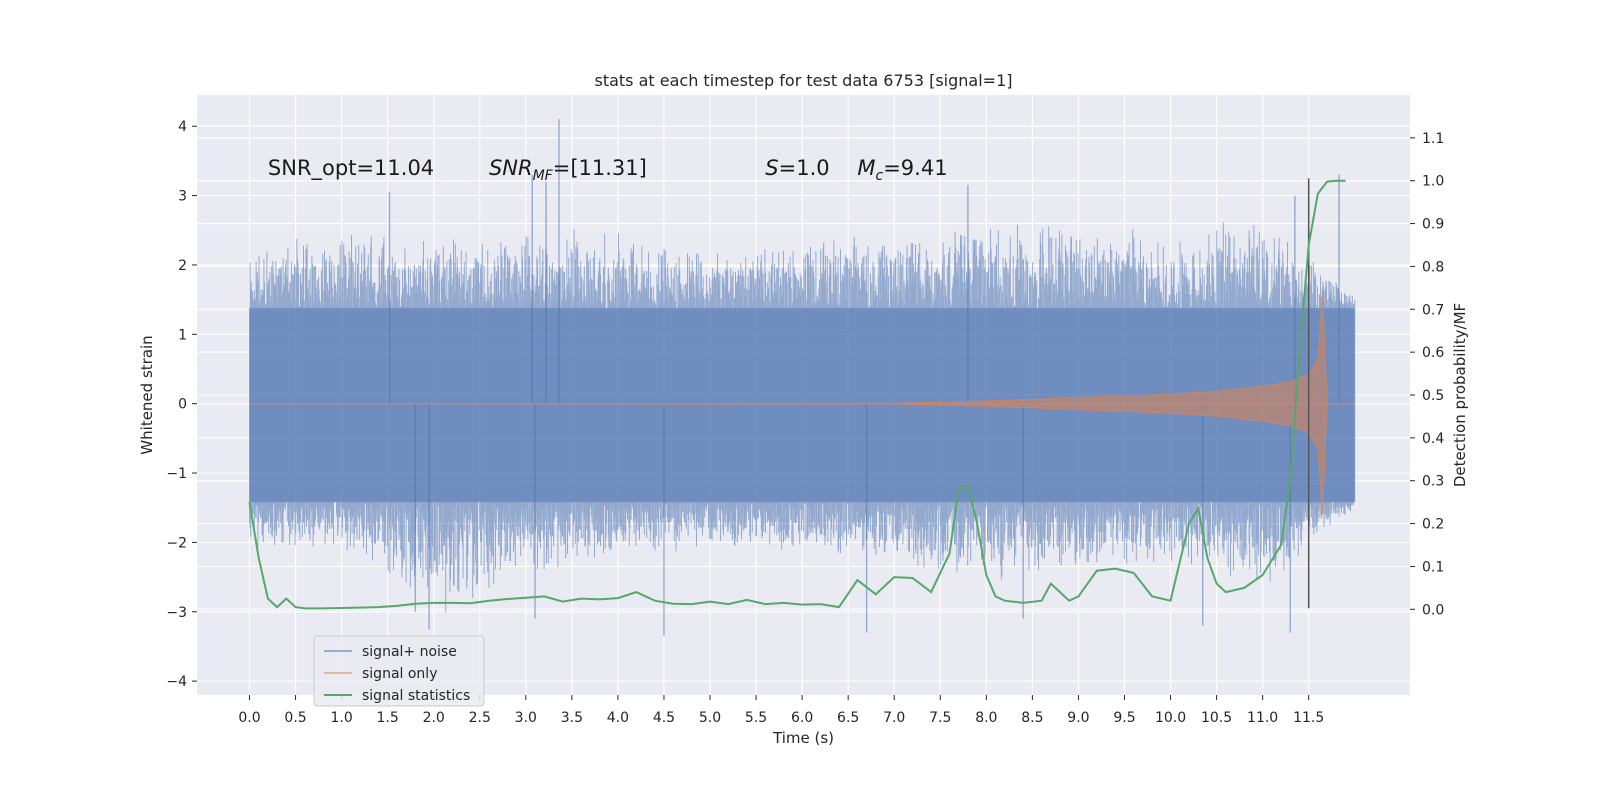  Describe the element at coordinates (848, 718) in the screenshot. I see `x-tick-label: 6.5` at that location.